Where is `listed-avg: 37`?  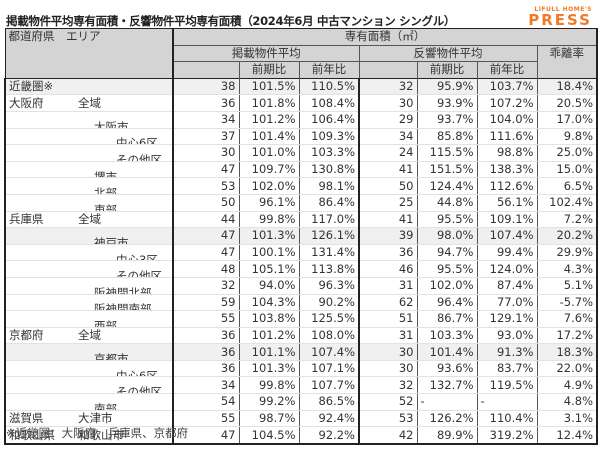 listed-avg: 37 is located at coordinates (206, 137).